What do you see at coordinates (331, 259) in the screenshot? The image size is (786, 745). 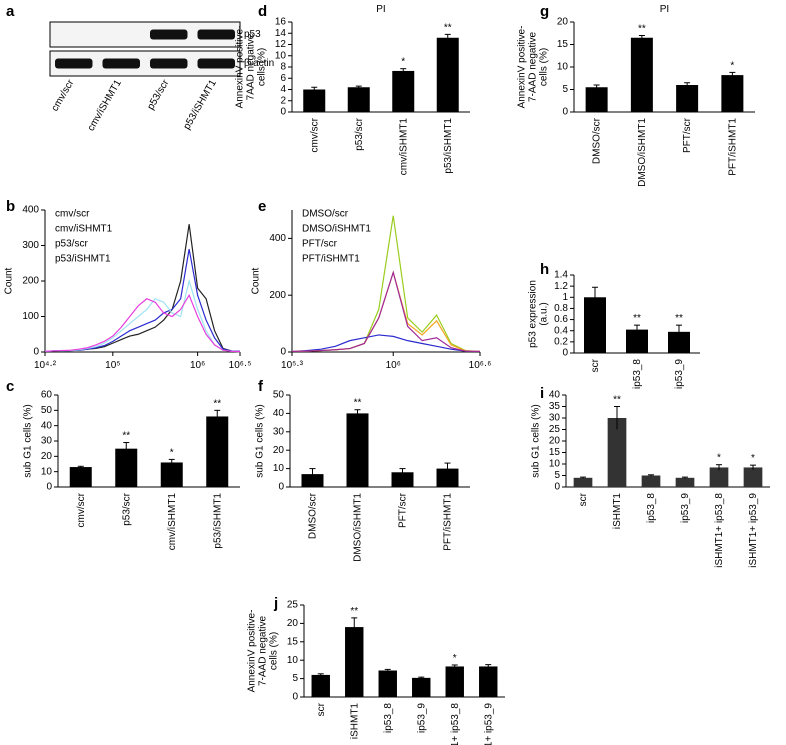 I see `legend-entry: PFT/iSHMT1` at bounding box center [331, 259].